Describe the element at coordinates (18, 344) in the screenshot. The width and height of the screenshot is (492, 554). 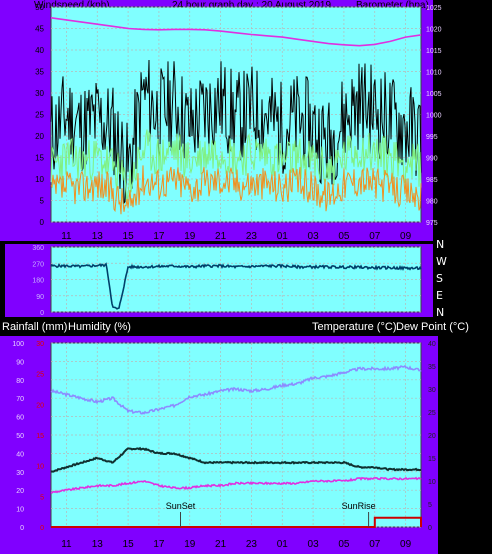
I see `humidity-y-tick: 100` at that location.